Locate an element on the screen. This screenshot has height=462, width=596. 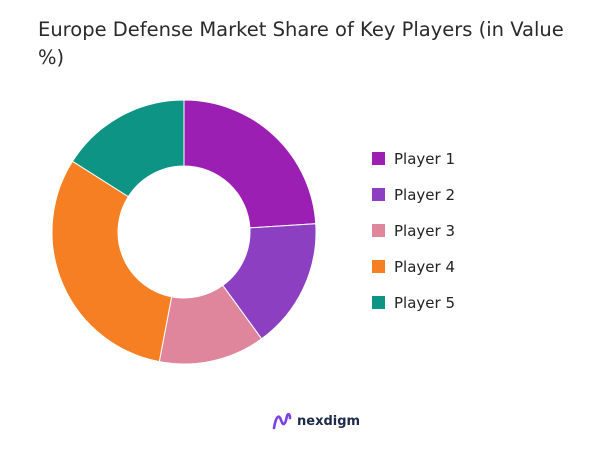
nexdigm-logo-icon is located at coordinates (282, 421).